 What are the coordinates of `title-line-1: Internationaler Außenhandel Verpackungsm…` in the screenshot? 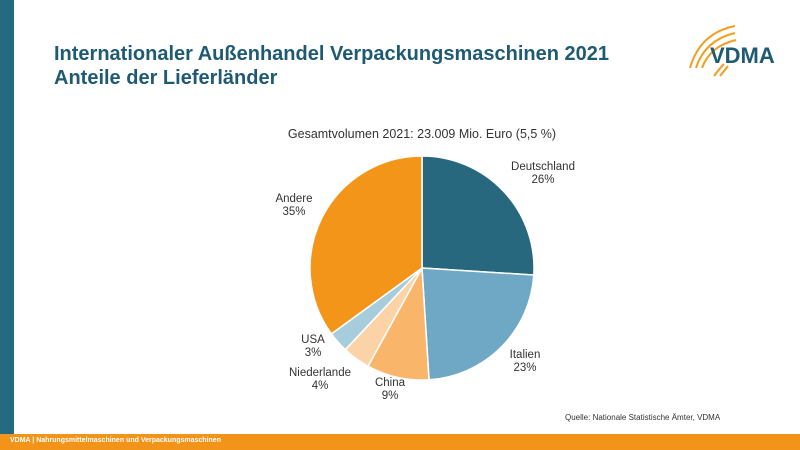 It's located at (331, 54).